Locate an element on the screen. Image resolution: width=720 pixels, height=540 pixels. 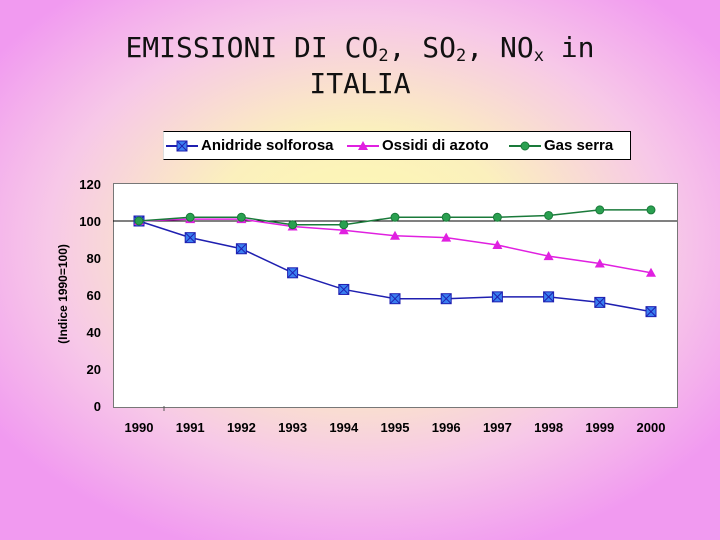
y-tick-label: 60 is located at coordinates (94, 295).